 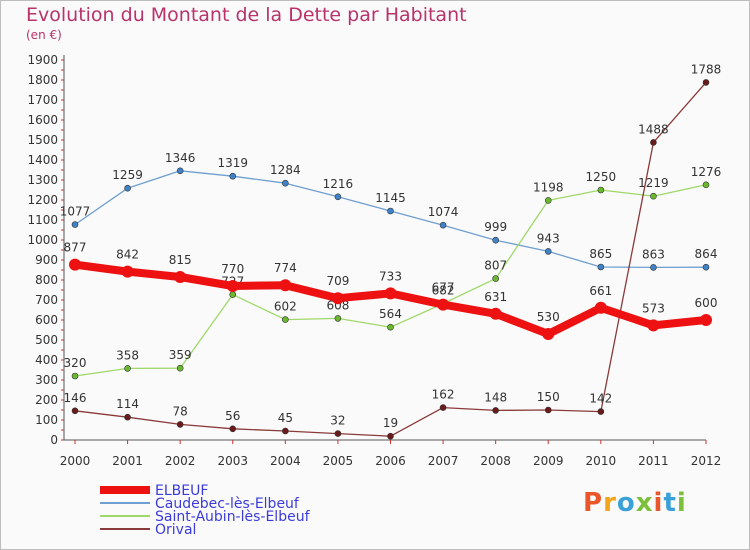 What do you see at coordinates (180, 158) in the screenshot?
I see `data-label-caudebec-les-elbeuf: 1346` at bounding box center [180, 158].